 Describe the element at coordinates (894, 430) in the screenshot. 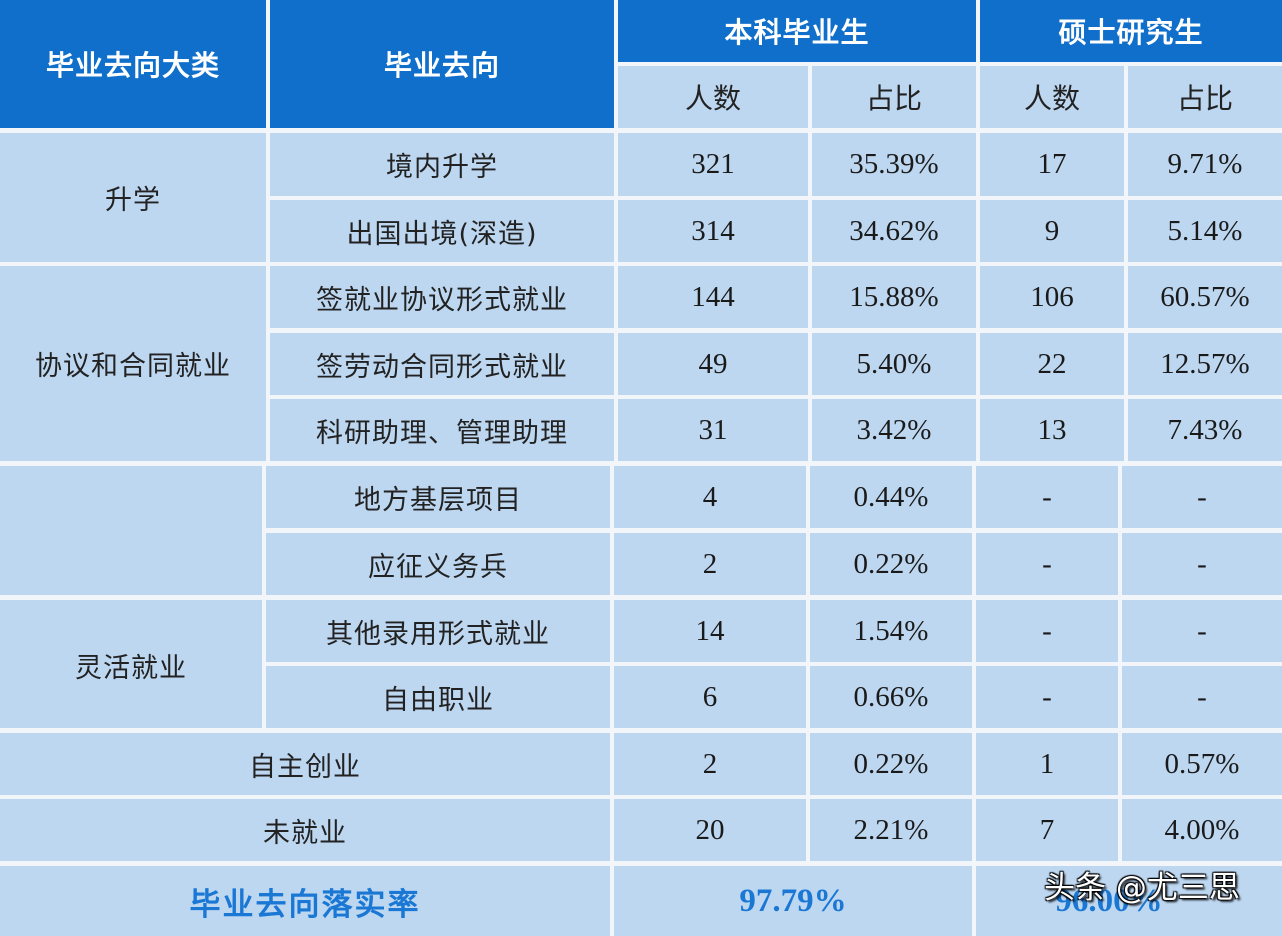

I see `row-undergrad-pct: 3.42%` at that location.